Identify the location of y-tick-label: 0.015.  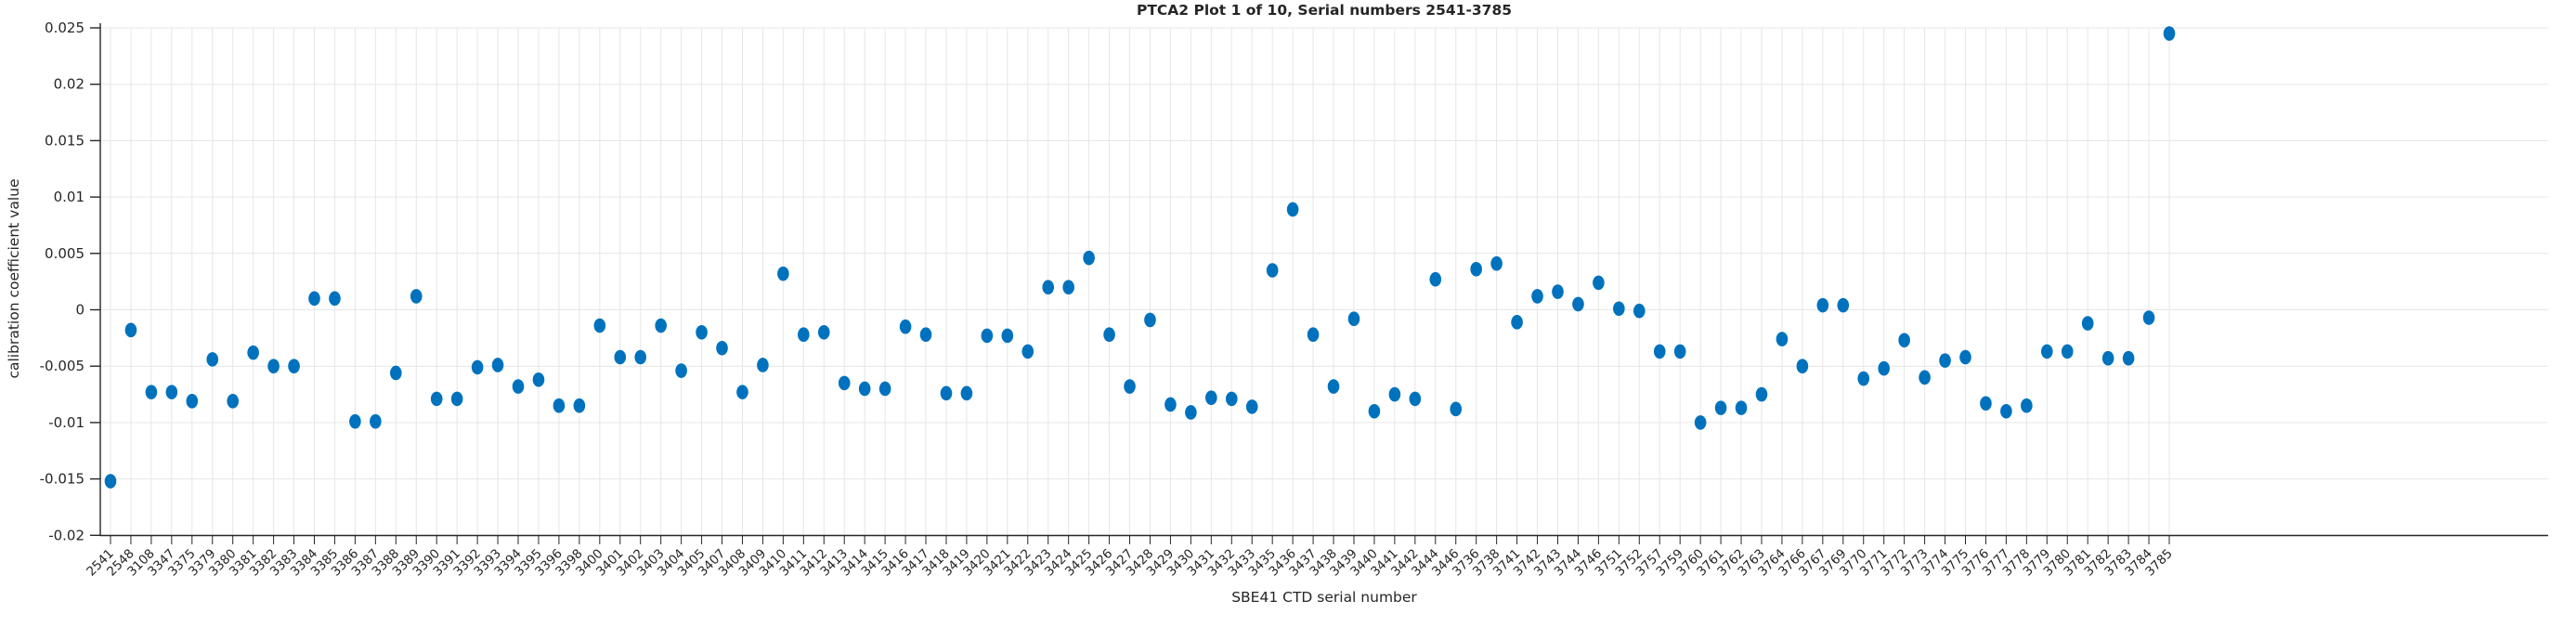
(65, 140).